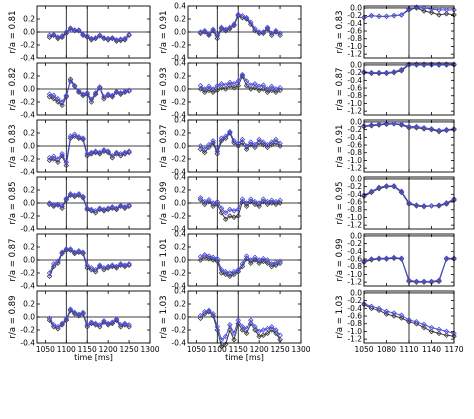 The height and width of the screenshot is (419, 474). I want to click on panel-1-3: 0.4 0.2 0.0 -0.2 -0.4r/a = 0.99, so click(230, 203).